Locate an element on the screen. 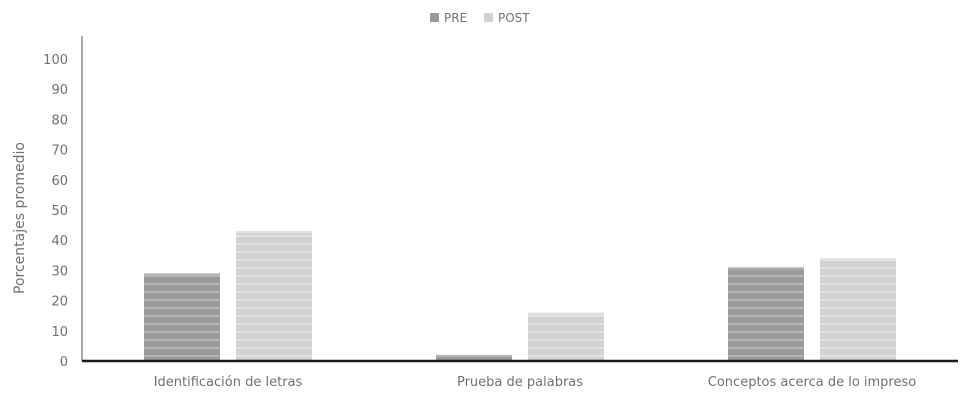 The height and width of the screenshot is (401, 960). y-axis-label: Porcentajes promedio is located at coordinates (20, 218).